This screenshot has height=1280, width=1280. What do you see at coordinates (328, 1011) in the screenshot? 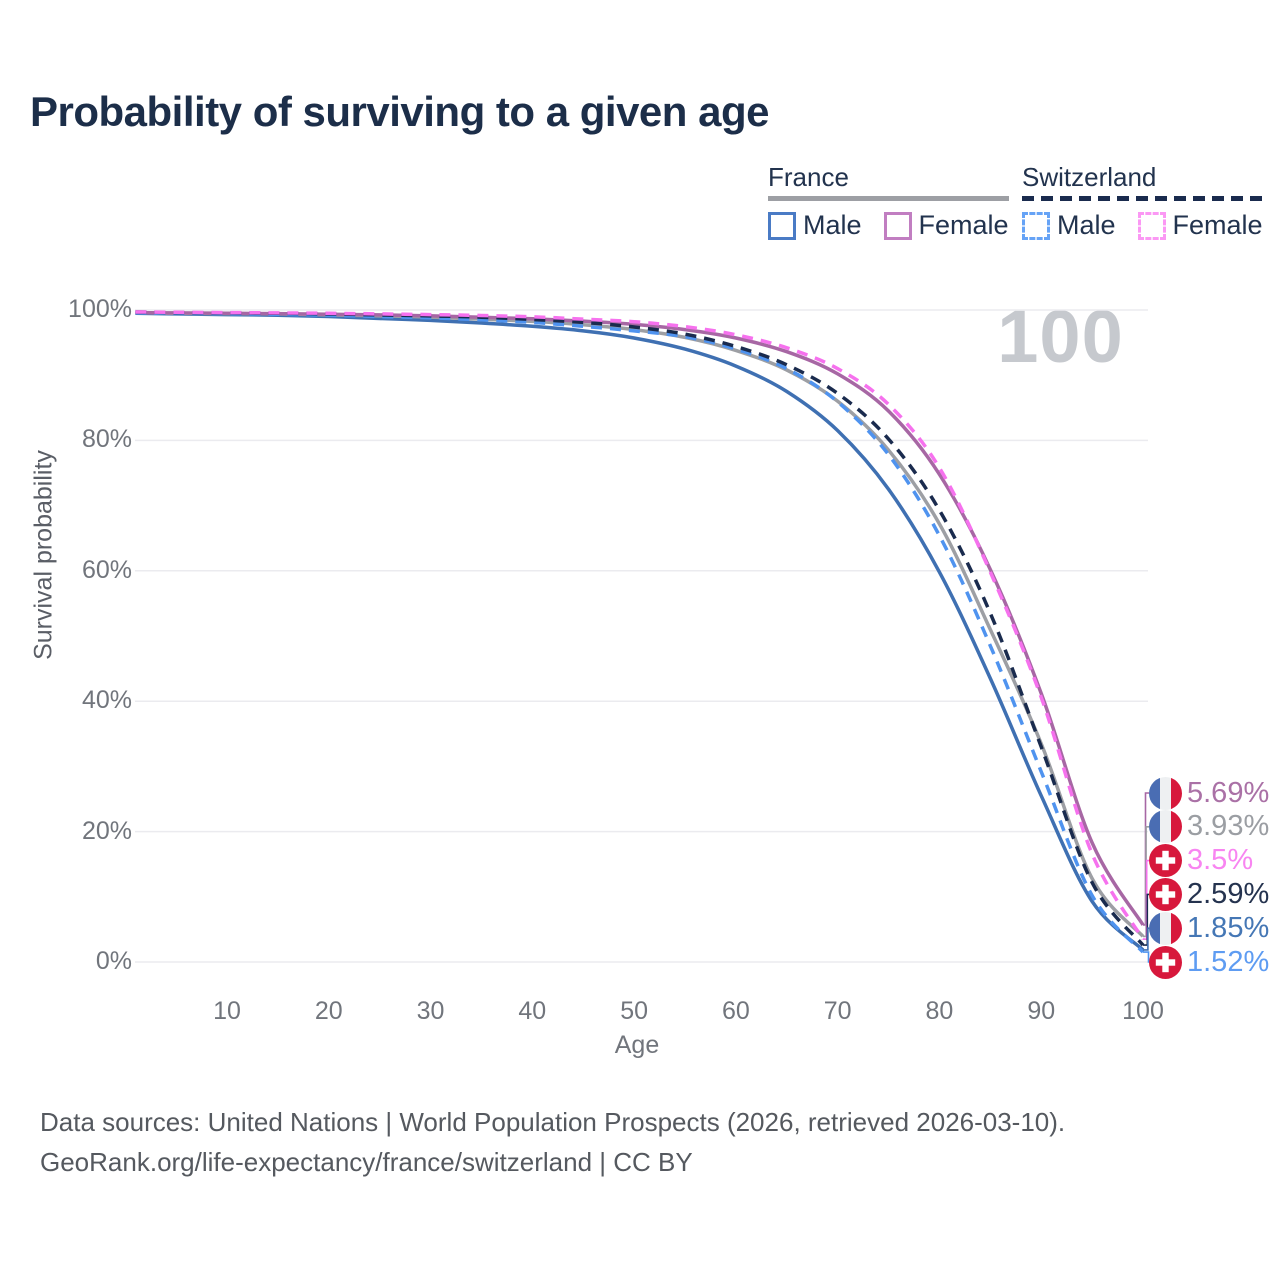
I see `x-tick-label-20: 20` at bounding box center [328, 1011].